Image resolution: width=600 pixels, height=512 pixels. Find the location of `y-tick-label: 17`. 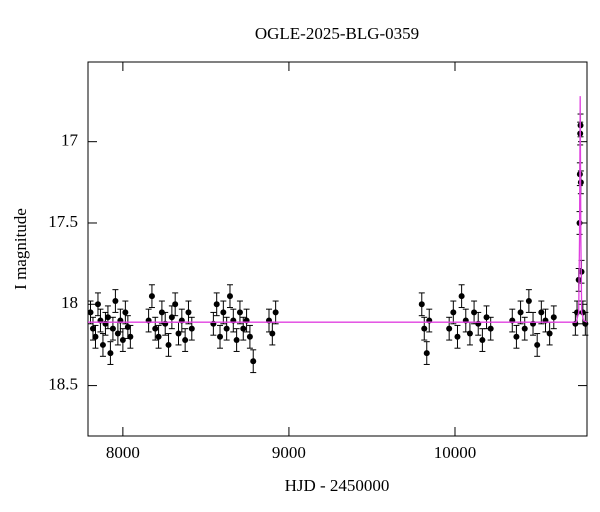

y-tick-label: 17 is located at coordinates (70, 140).